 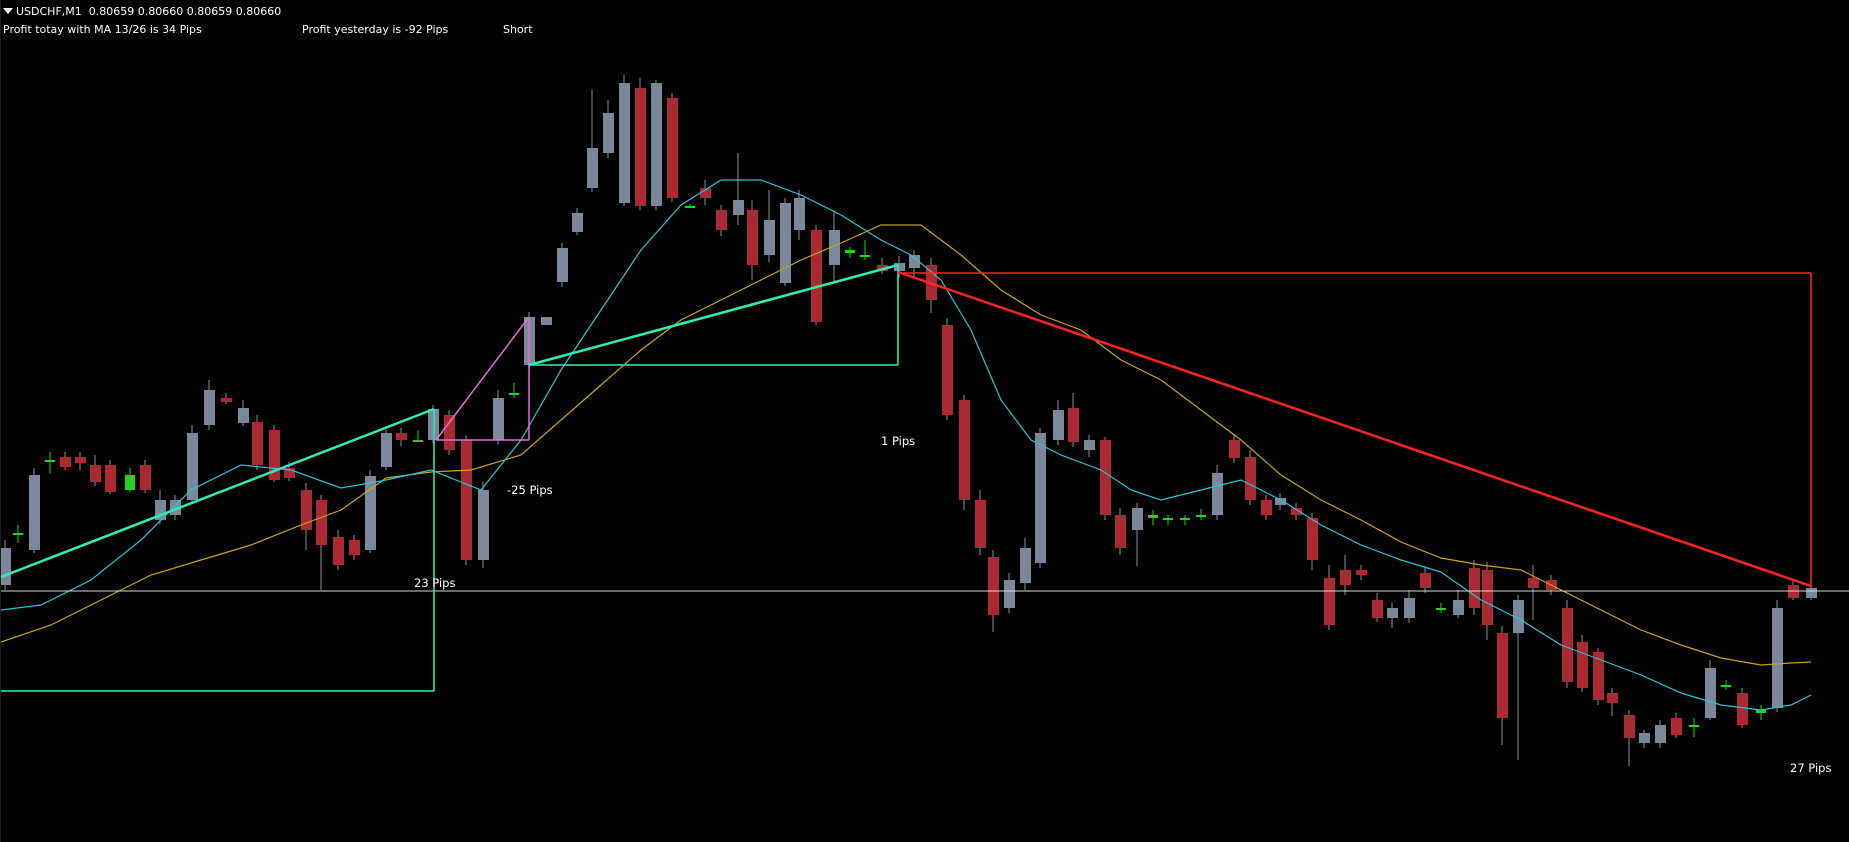 What do you see at coordinates (102, 29) in the screenshot?
I see `profit-today-text: Profit totay with MA 13/26 is 34 Pips` at bounding box center [102, 29].